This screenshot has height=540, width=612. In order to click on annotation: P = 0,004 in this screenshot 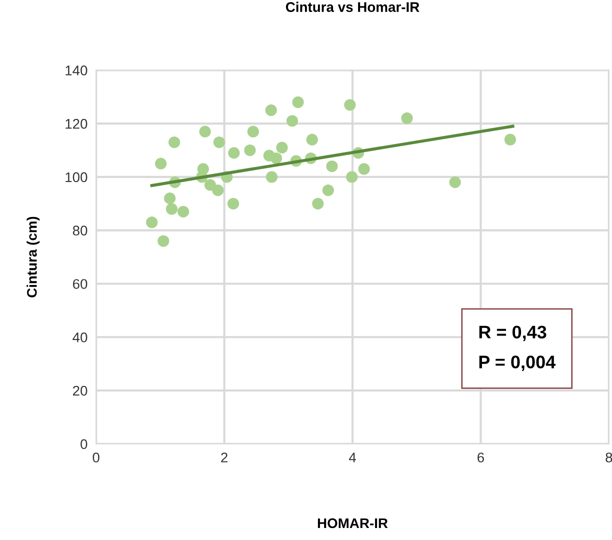, I will do `click(517, 364)`.